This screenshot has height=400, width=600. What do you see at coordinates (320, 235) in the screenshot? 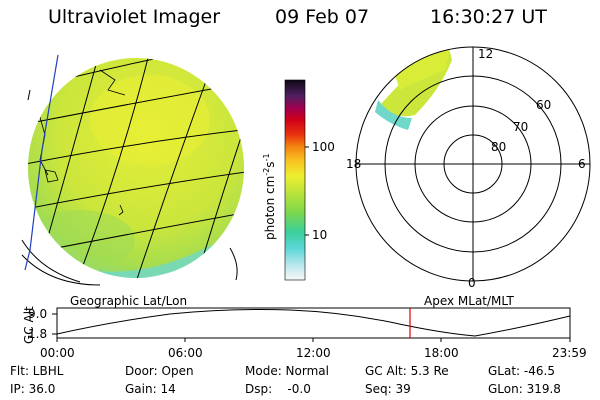
I see `colorbar-tick-10: 10` at bounding box center [320, 235].